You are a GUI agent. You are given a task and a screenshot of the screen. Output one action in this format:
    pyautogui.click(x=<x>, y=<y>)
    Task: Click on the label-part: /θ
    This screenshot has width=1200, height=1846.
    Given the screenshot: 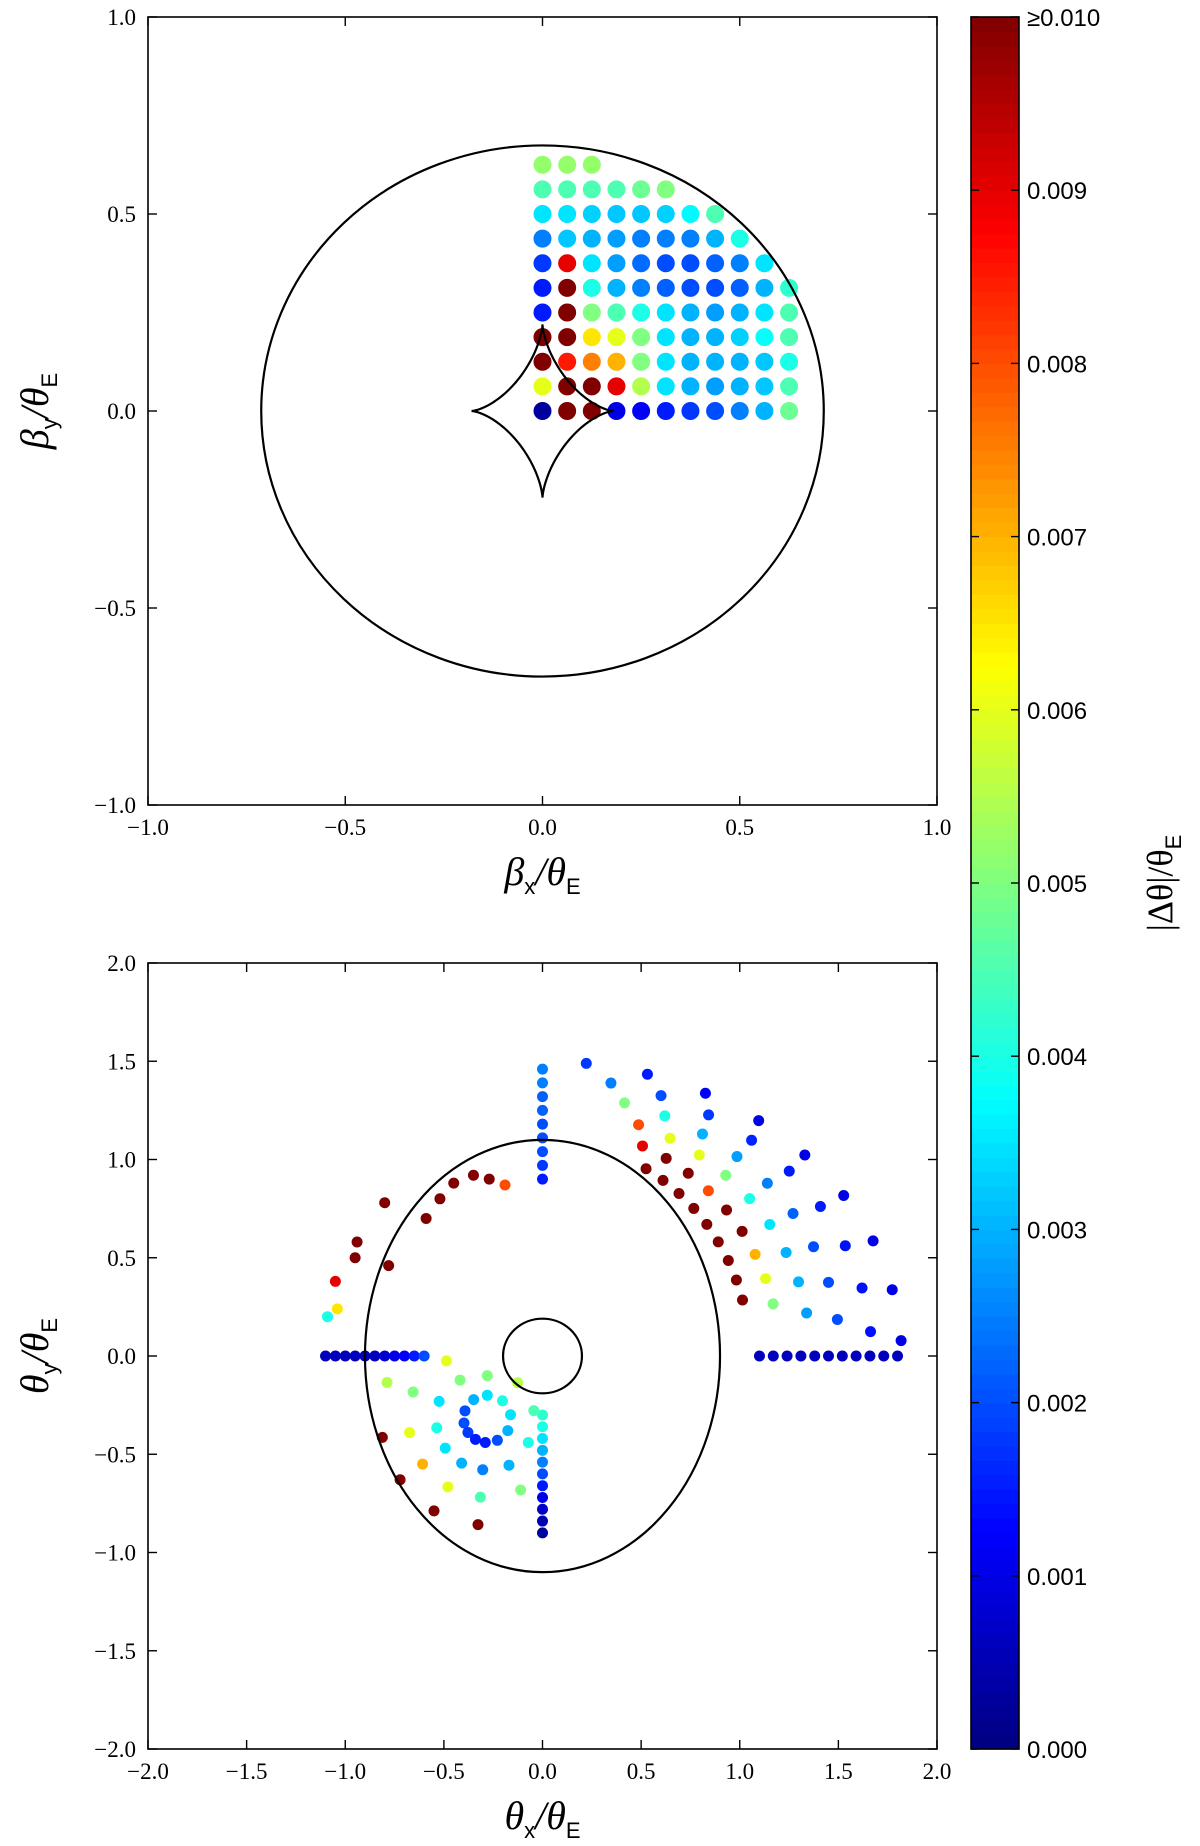 What is the action you would take?
    pyautogui.click(x=549, y=1815)
    